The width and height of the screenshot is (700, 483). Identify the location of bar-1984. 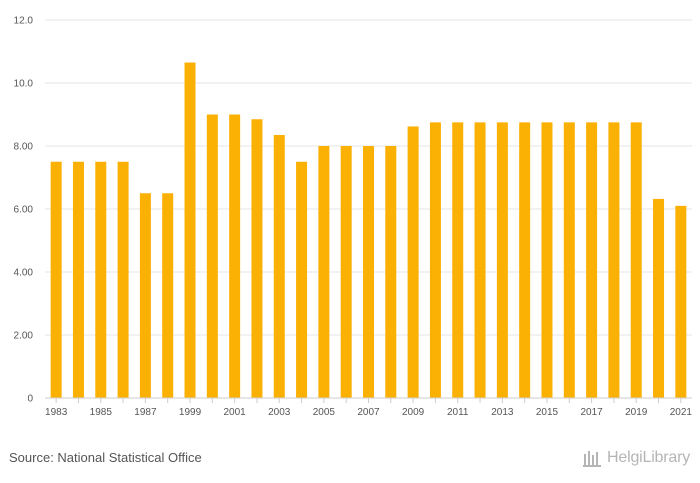
(78, 279).